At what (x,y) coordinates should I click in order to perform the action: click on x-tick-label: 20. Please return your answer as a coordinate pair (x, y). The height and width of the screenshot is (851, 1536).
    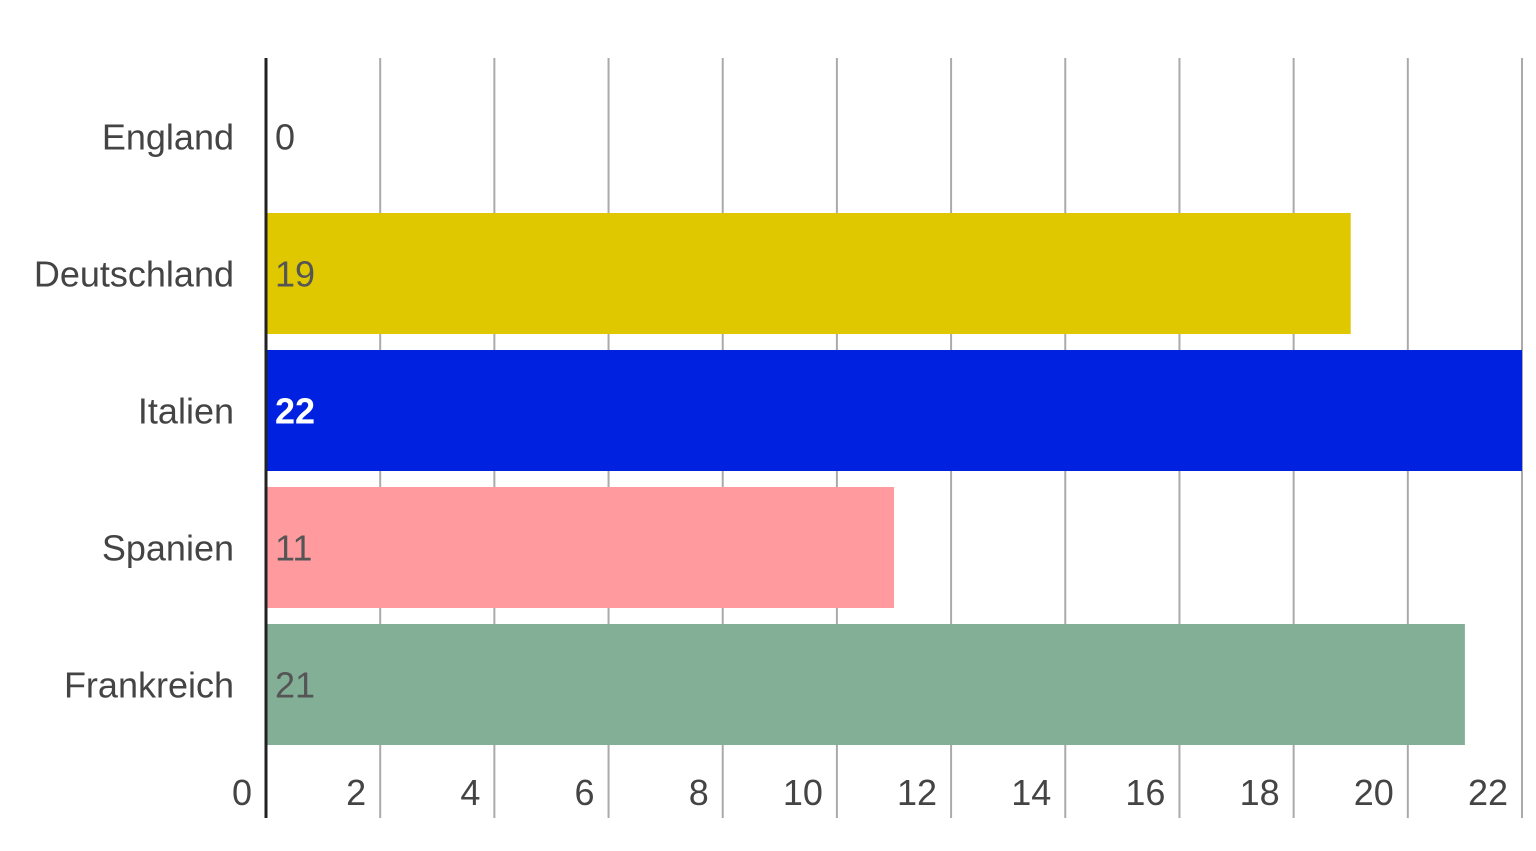
    Looking at the image, I should click on (1374, 792).